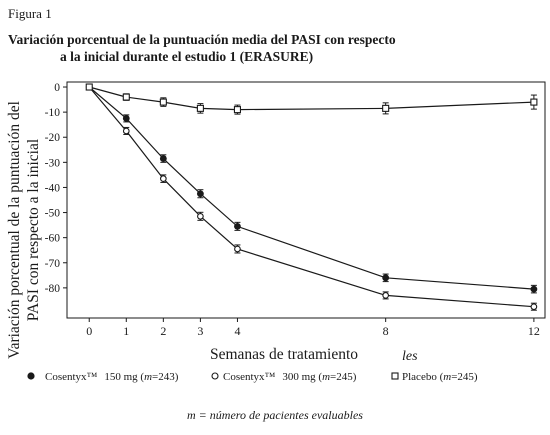 The image size is (550, 435). I want to click on legend-item-cosentyx-300: Cosentyx™ 300 mg (m=245), so click(290, 377).